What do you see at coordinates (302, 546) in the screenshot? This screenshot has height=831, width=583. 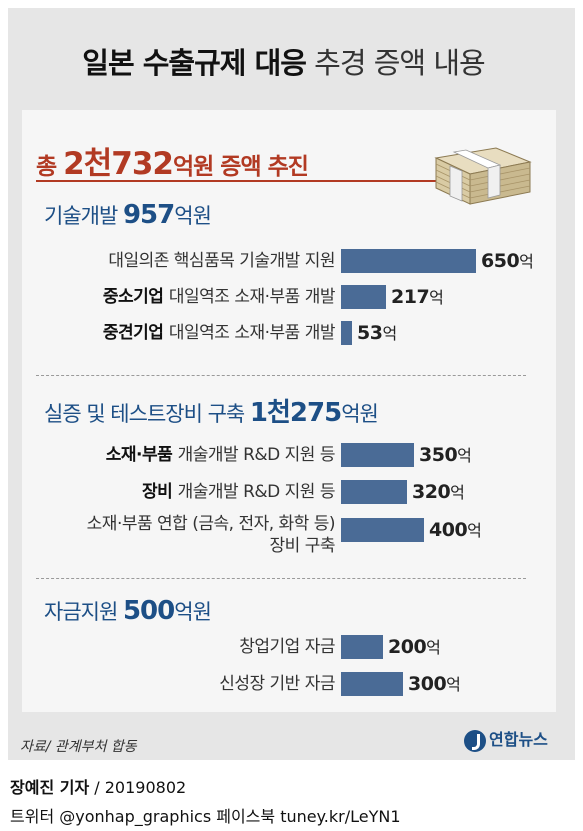 I see `bar-label-text-line2: 장비 구축` at bounding box center [302, 546].